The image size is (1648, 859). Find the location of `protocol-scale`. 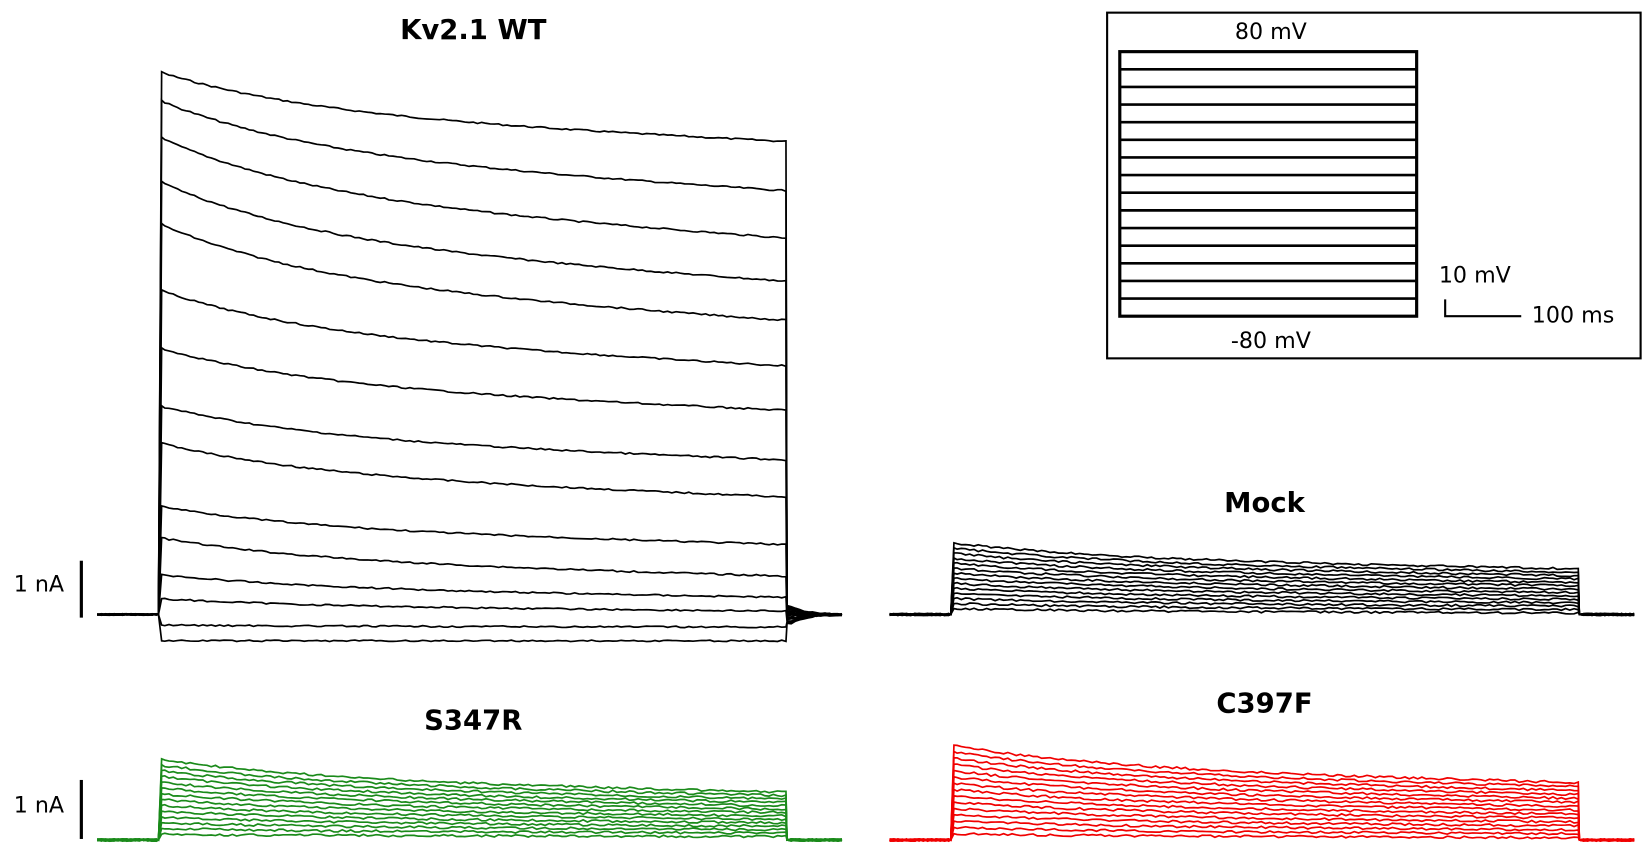

protocol-scale is located at coordinates (1483, 308).